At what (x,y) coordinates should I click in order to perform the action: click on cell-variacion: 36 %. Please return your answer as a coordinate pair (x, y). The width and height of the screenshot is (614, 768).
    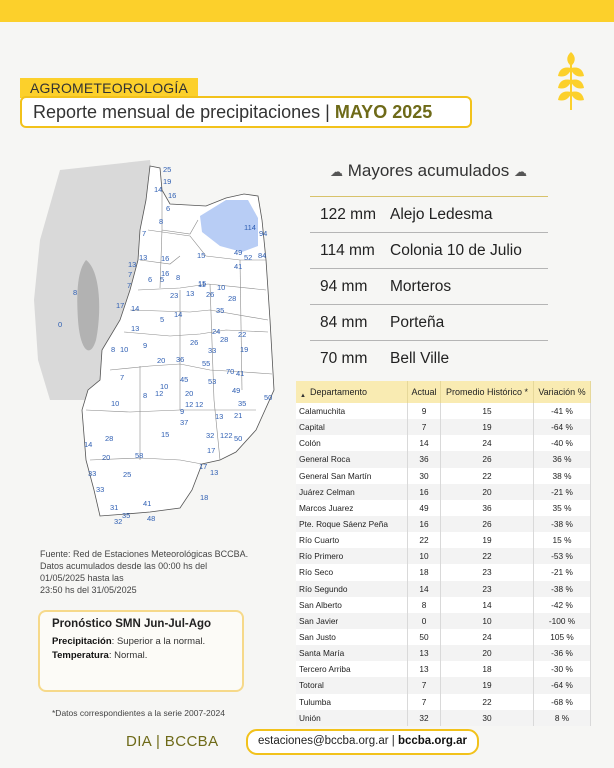
    Looking at the image, I should click on (562, 459).